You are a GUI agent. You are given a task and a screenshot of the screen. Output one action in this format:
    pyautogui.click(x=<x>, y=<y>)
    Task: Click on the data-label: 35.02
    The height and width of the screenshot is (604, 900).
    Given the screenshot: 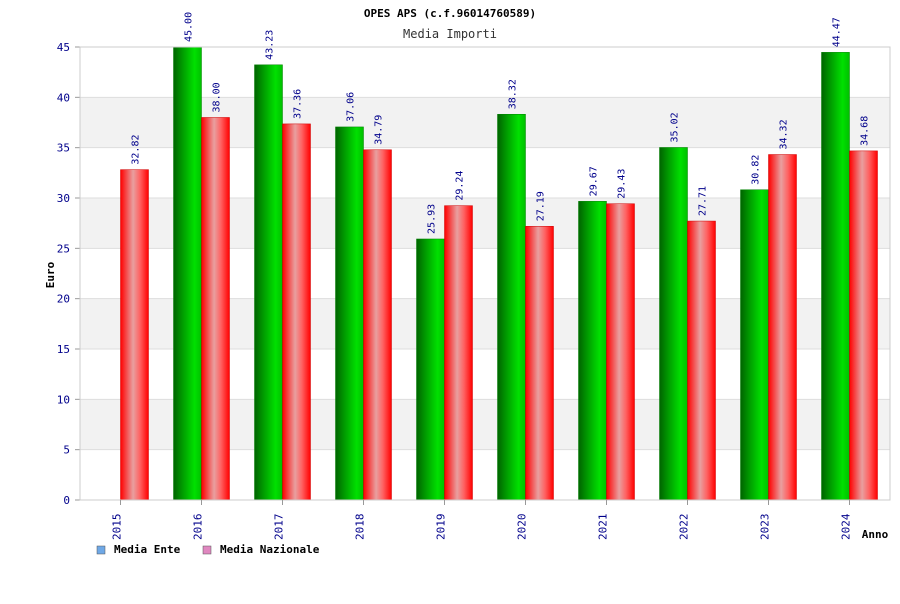 What is the action you would take?
    pyautogui.click(x=675, y=127)
    